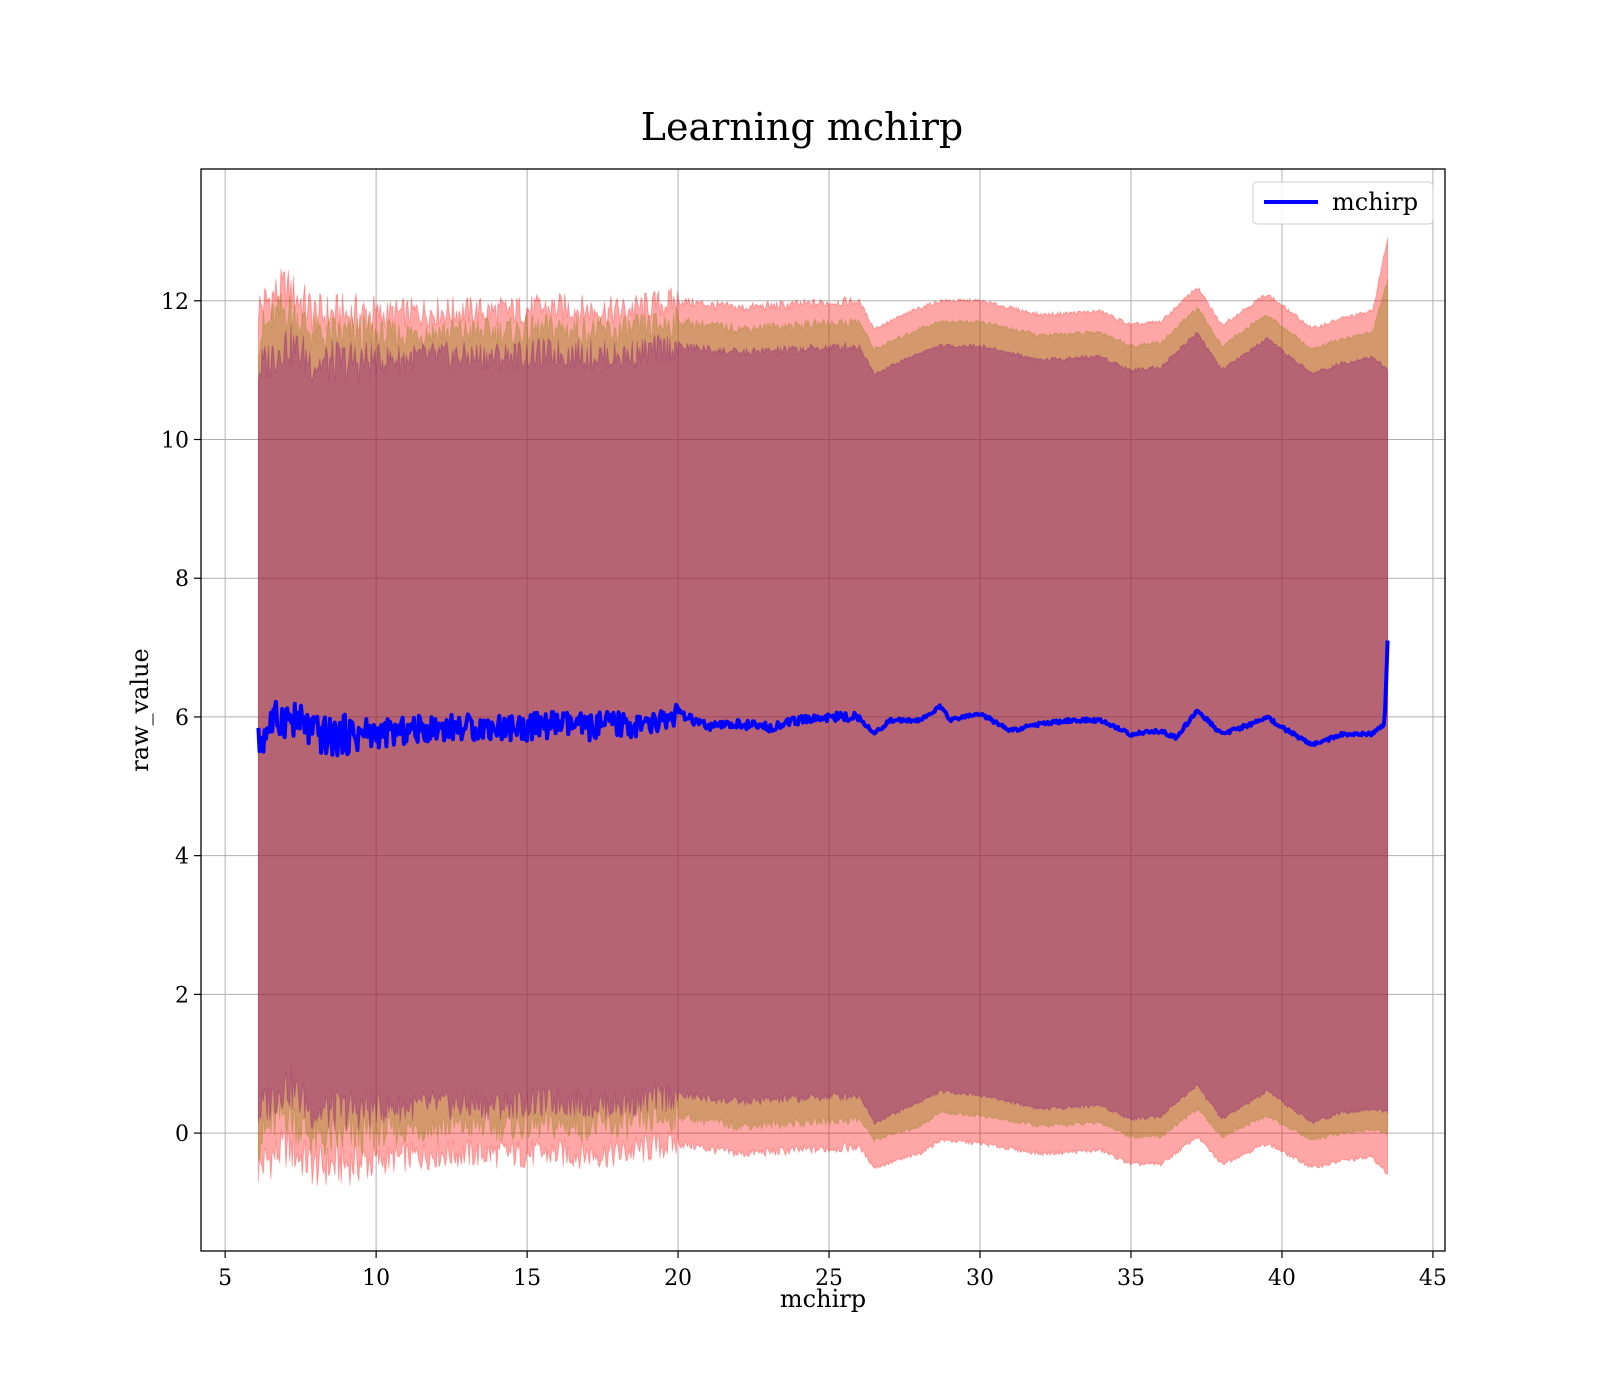 Image resolution: width=1600 pixels, height=1400 pixels. I want to click on x-axis-label: mchirp, so click(823, 1299).